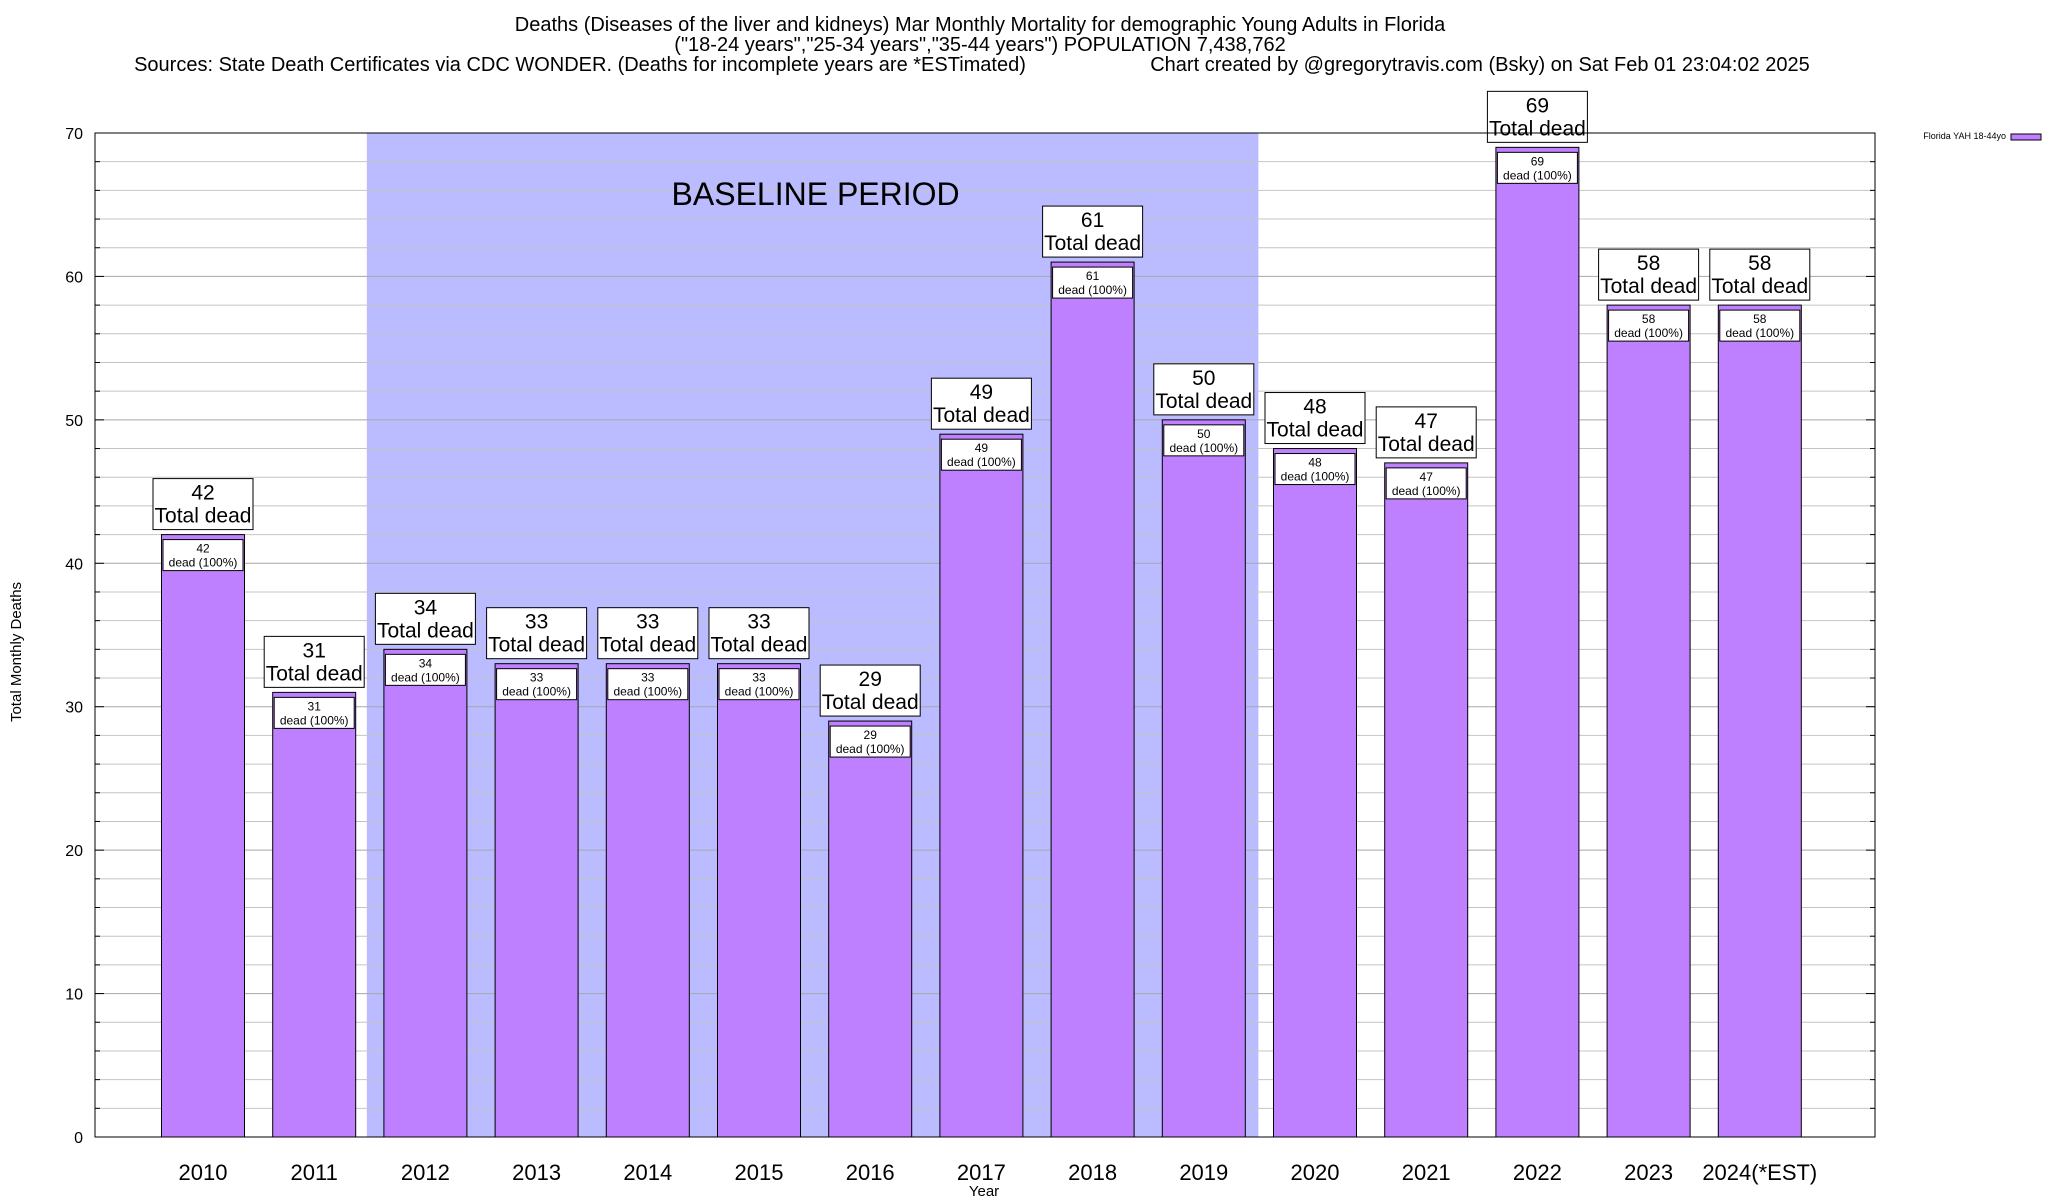  Describe the element at coordinates (647, 622) in the screenshot. I see `bar-total-value: 33` at that location.